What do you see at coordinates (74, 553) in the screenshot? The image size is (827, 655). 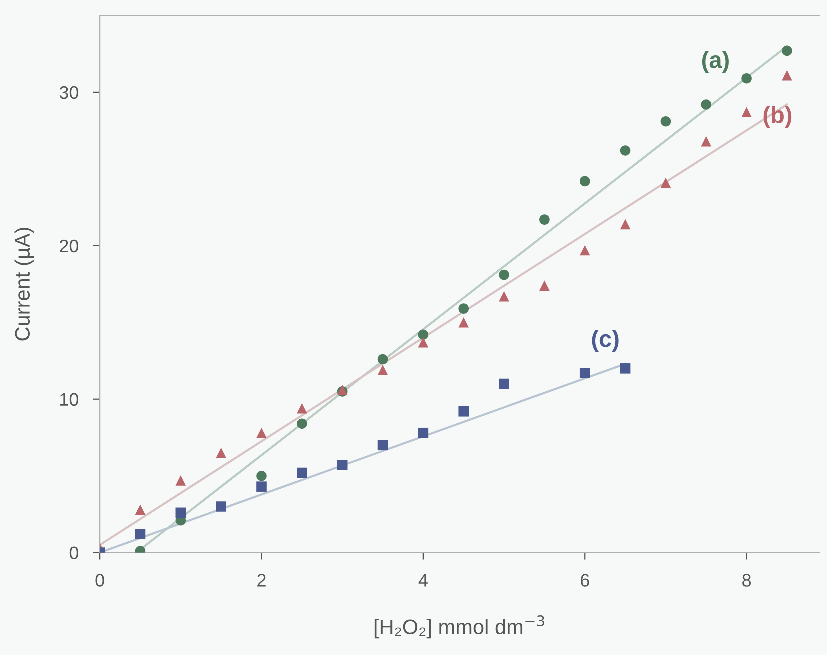 I see `y-tick-label: 0` at bounding box center [74, 553].